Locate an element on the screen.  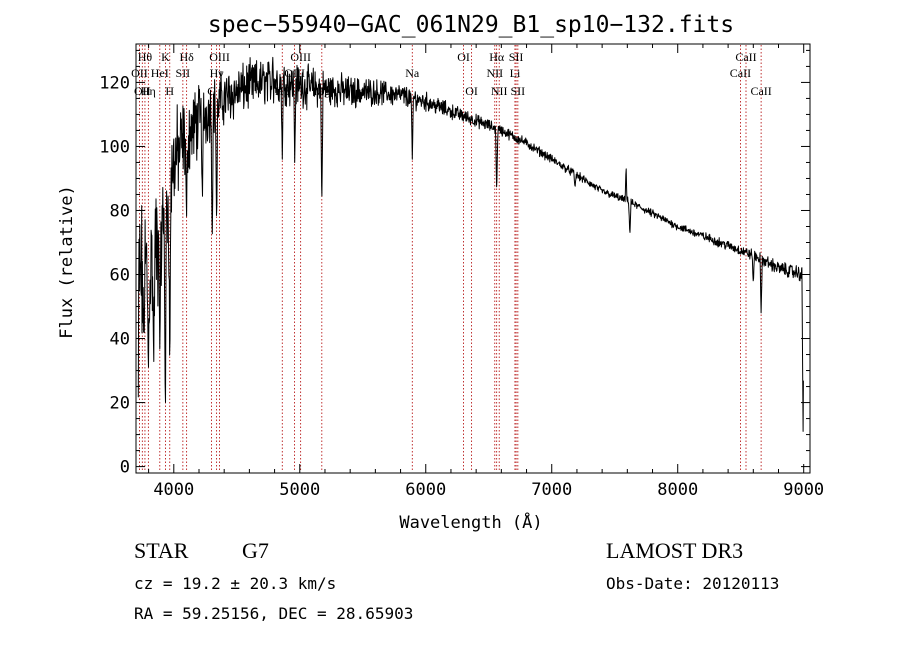
chart-title: spec−55940−GAC_061N29_B1_sp10−132.fits is located at coordinates (471, 25).